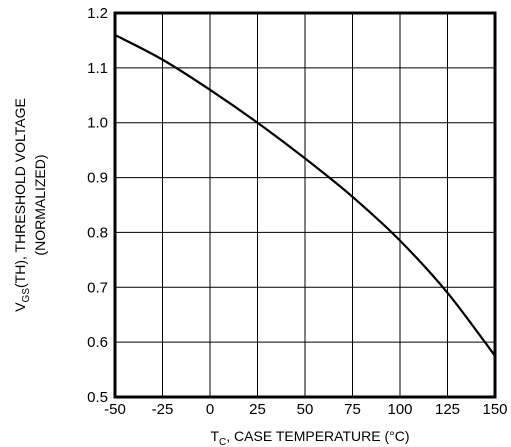 The height and width of the screenshot is (447, 511). I want to click on y-tick-label: 0.6, so click(97, 342).